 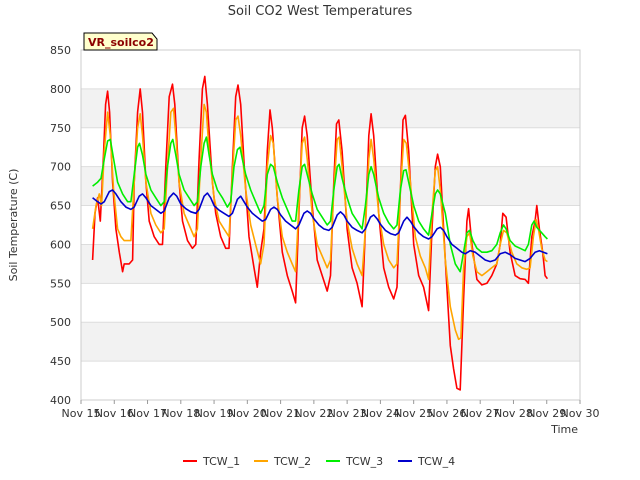 I want to click on y-tick-label: 700, so click(x=60, y=167).